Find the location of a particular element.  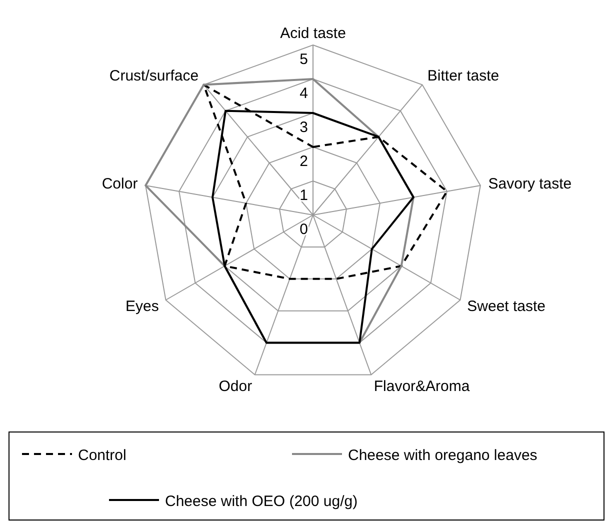

y-tick-label: 4 is located at coordinates (304, 93).